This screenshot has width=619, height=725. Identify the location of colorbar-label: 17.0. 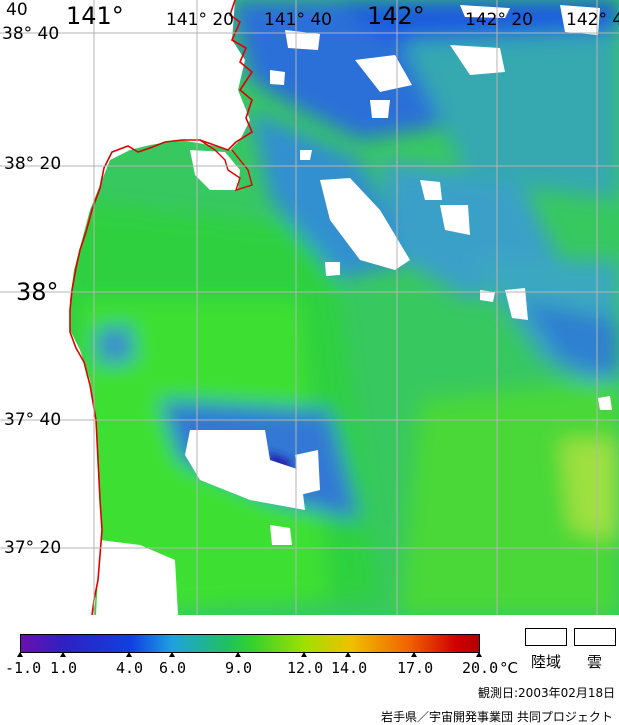
(415, 668).